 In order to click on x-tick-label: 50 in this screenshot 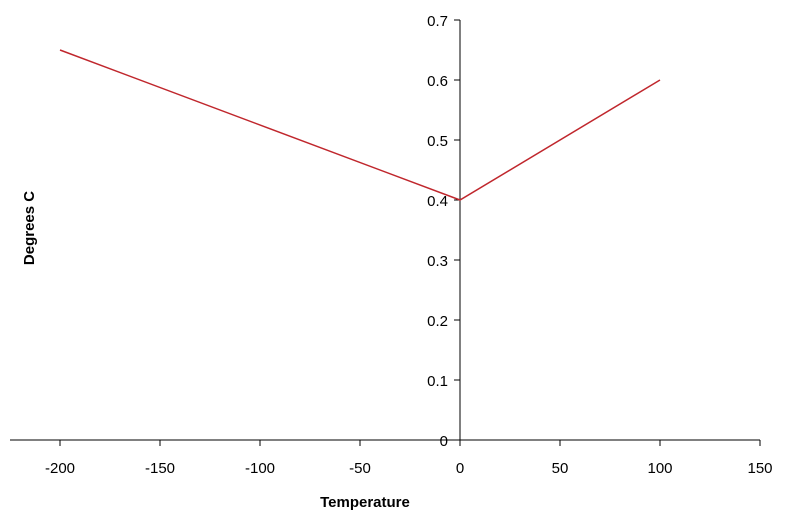, I will do `click(560, 468)`.